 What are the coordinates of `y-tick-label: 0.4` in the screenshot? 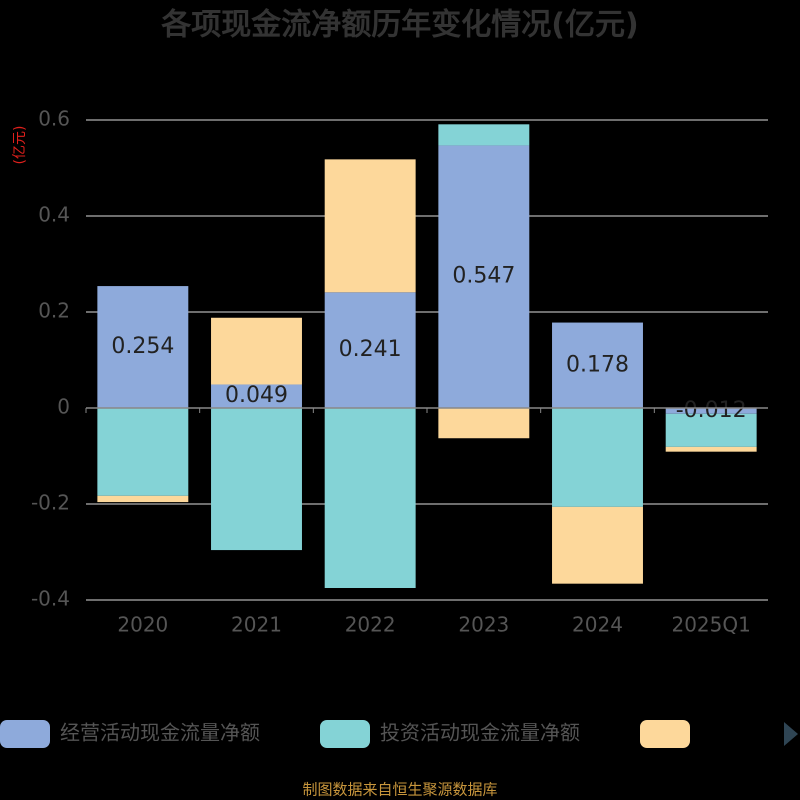 It's located at (54, 215).